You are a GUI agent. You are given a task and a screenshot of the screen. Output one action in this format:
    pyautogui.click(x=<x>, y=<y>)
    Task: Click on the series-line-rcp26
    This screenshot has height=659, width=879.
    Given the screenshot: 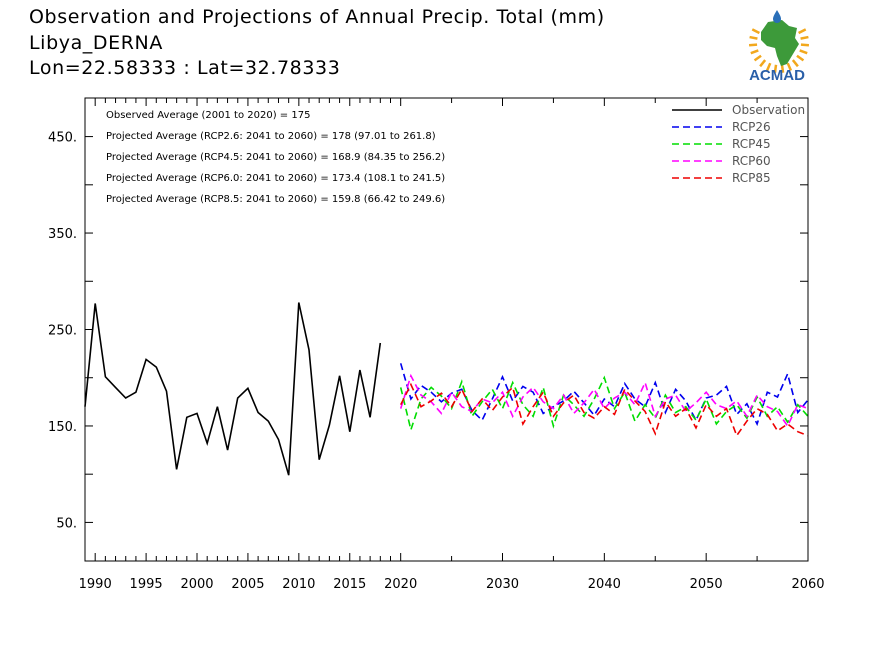 What is the action you would take?
    pyautogui.click(x=604, y=395)
    